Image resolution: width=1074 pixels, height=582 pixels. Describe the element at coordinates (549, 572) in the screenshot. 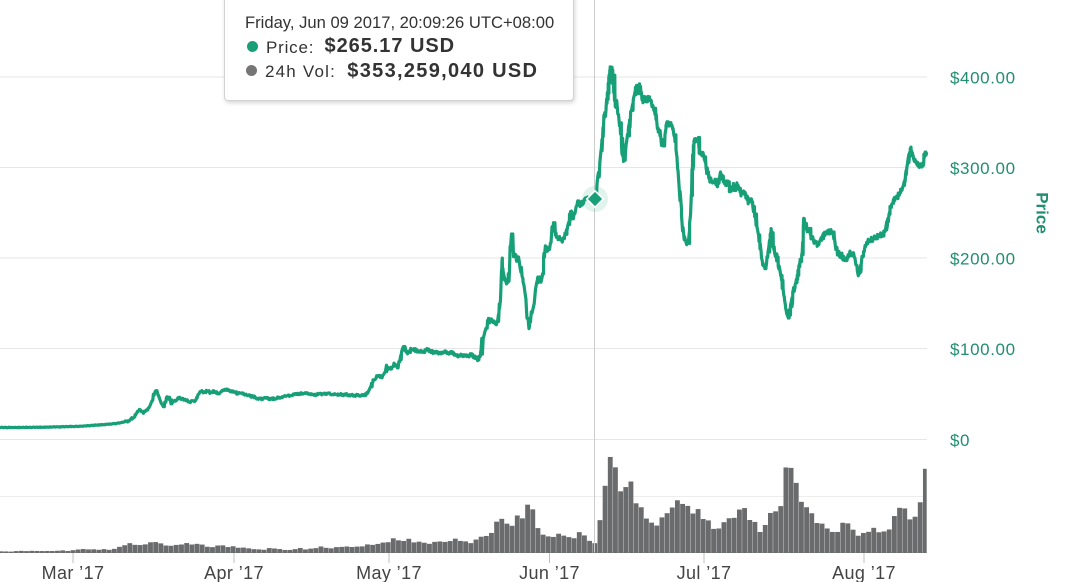

I see `svg-text: Jun ’17` at that location.